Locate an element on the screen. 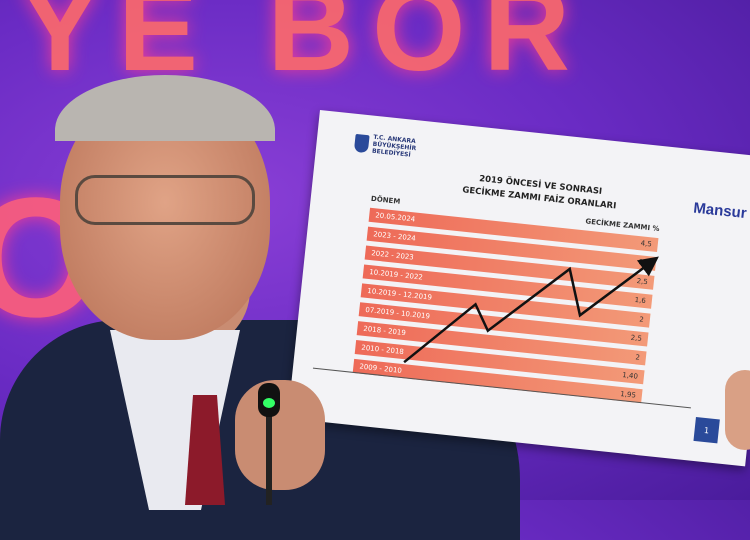 The height and width of the screenshot is (540, 750). glasses is located at coordinates (165, 200).